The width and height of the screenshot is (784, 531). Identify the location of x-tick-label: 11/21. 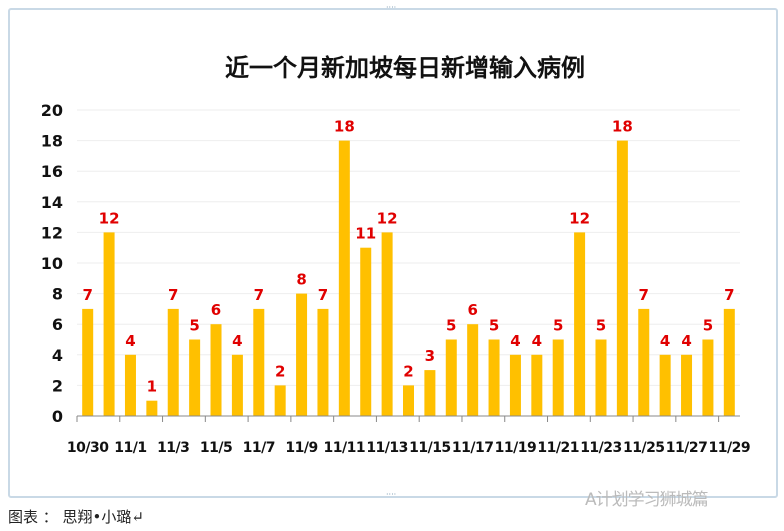
(558, 448).